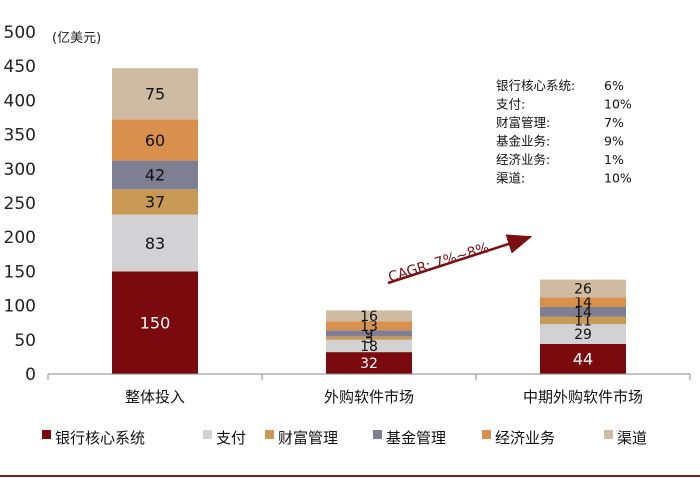  I want to click on data-label: 60, so click(155, 140).